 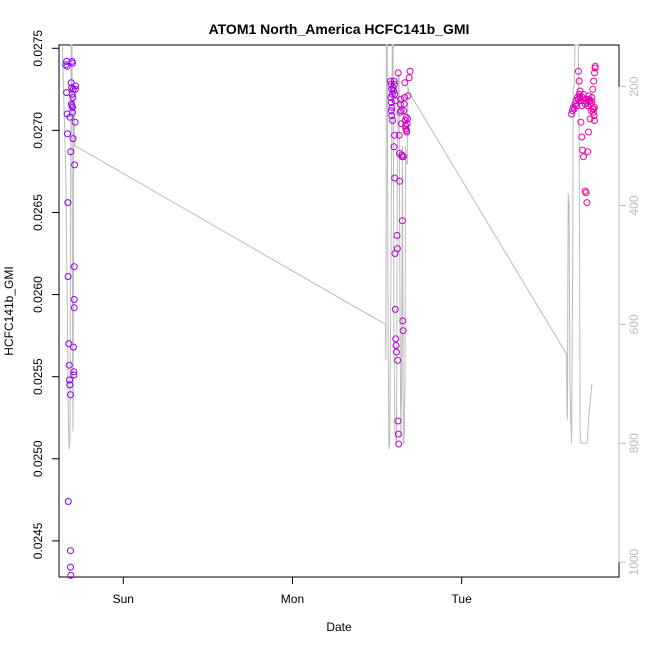 I want to click on x-axis: Sun Mon Tue, so click(x=293, y=591).